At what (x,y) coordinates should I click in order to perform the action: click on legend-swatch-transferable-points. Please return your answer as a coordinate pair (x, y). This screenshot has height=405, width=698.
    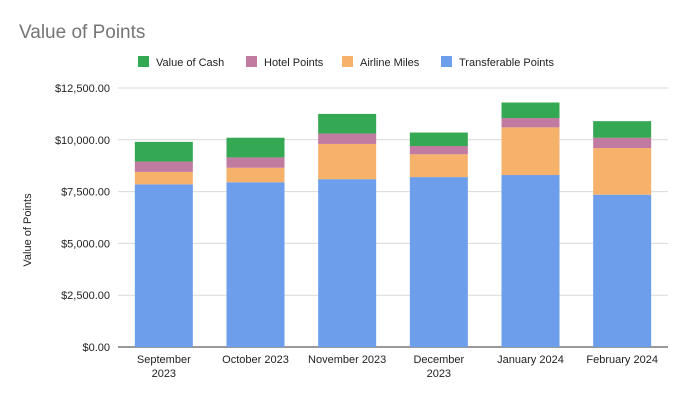
    Looking at the image, I should click on (446, 61).